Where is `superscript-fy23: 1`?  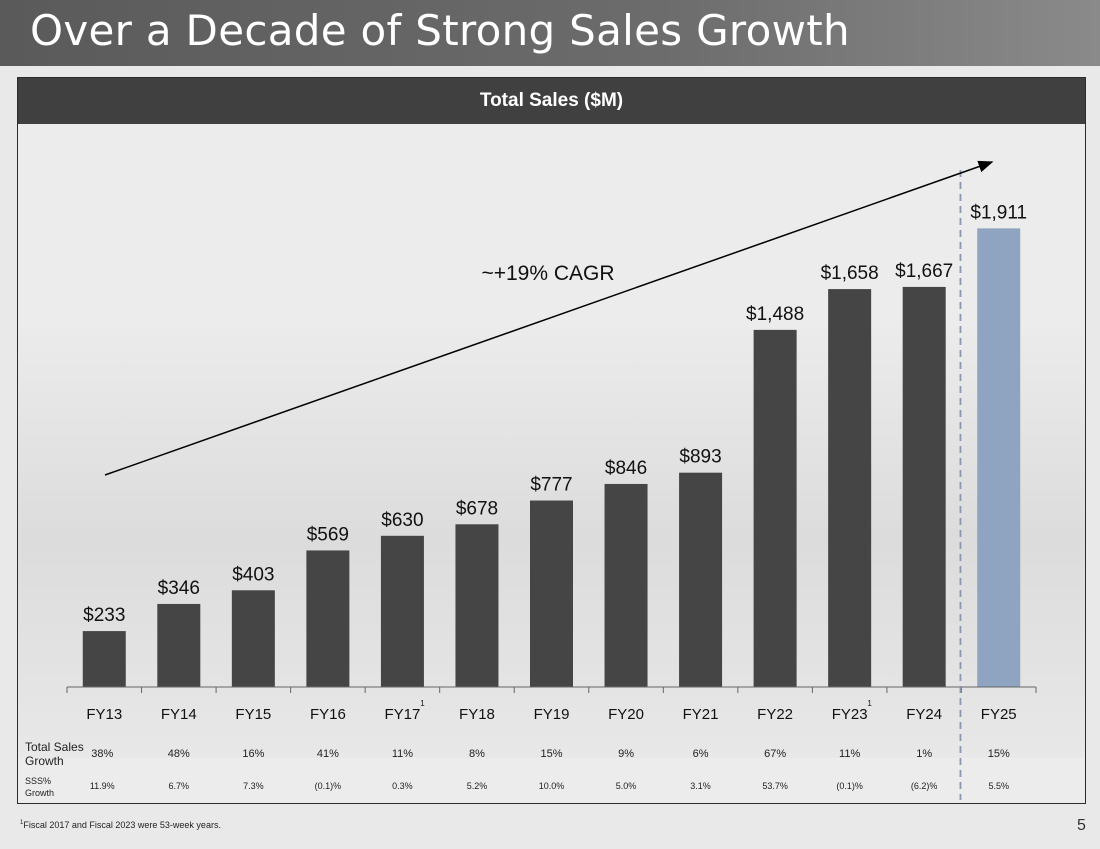 superscript-fy23: 1 is located at coordinates (869, 703).